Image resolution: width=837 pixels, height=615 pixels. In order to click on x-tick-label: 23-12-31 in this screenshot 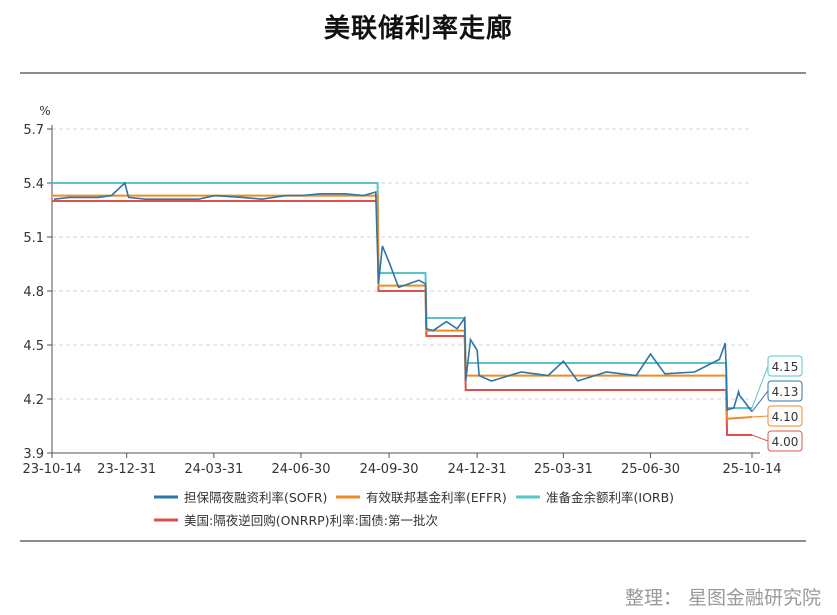, I will do `click(126, 469)`.